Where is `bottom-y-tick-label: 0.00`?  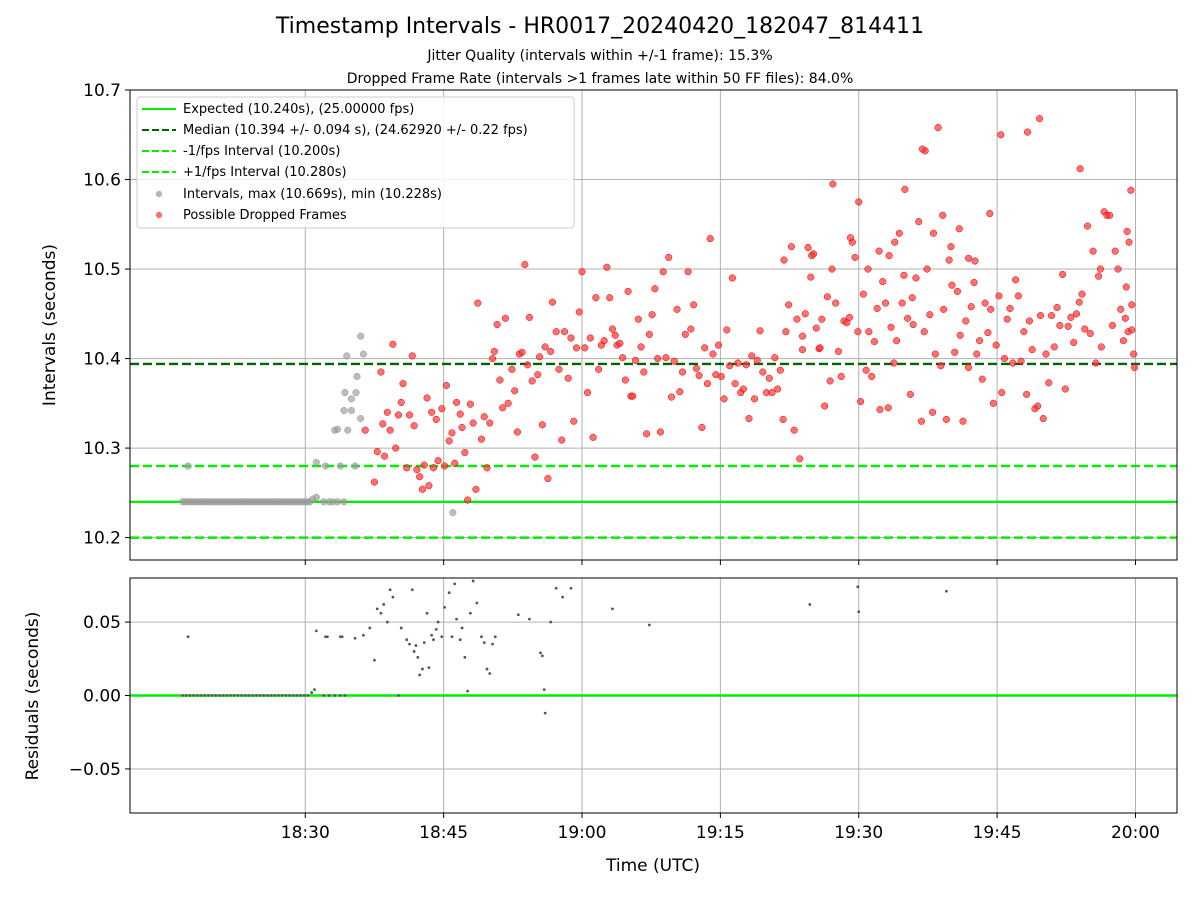
bottom-y-tick-label: 0.00 is located at coordinates (102, 697).